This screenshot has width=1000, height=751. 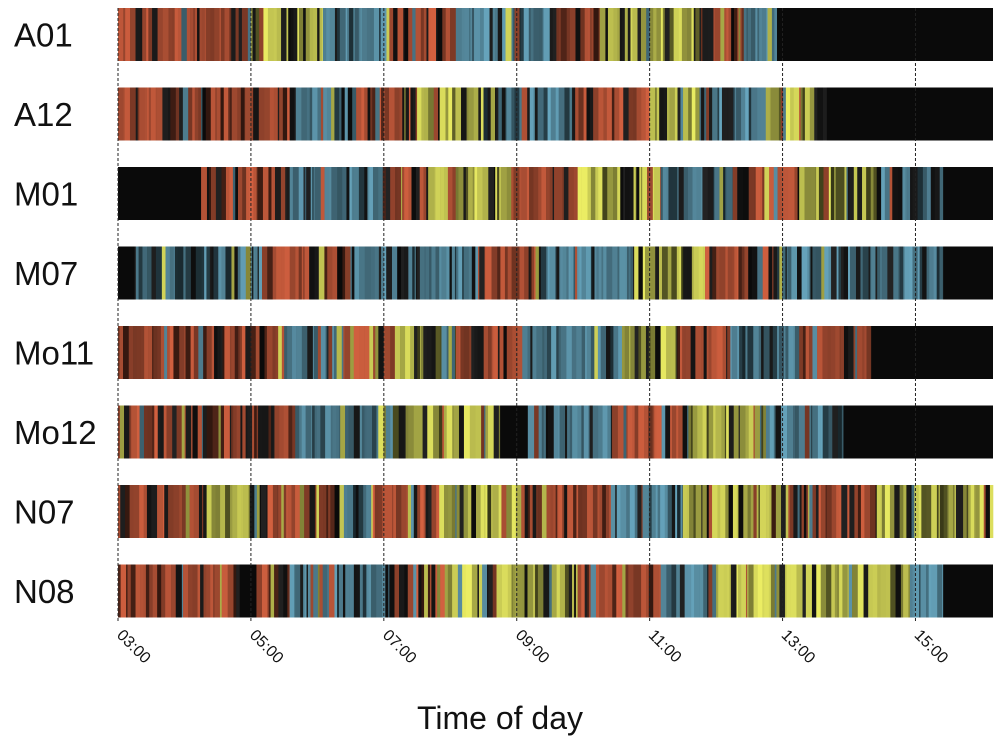 What do you see at coordinates (932, 352) in the screenshot?
I see `segment-none` at bounding box center [932, 352].